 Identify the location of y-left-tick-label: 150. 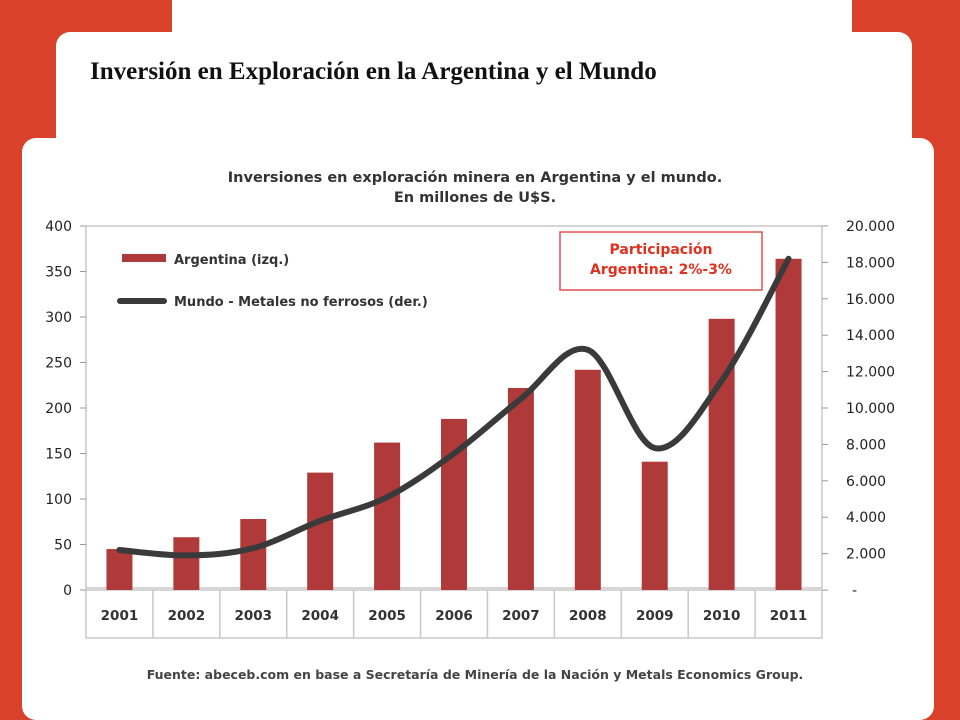
(58, 455).